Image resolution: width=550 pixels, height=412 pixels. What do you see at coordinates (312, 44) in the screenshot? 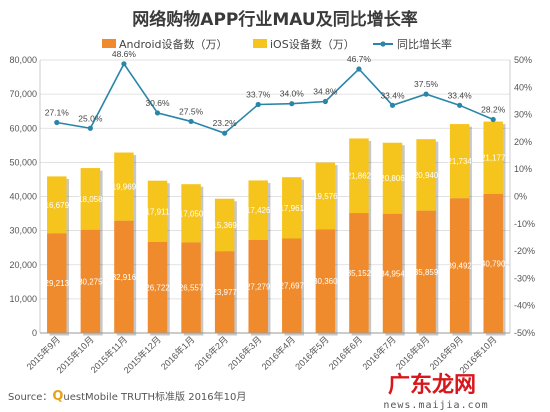
I see `legend-label-ios: iOS设备数（万）` at bounding box center [312, 44].